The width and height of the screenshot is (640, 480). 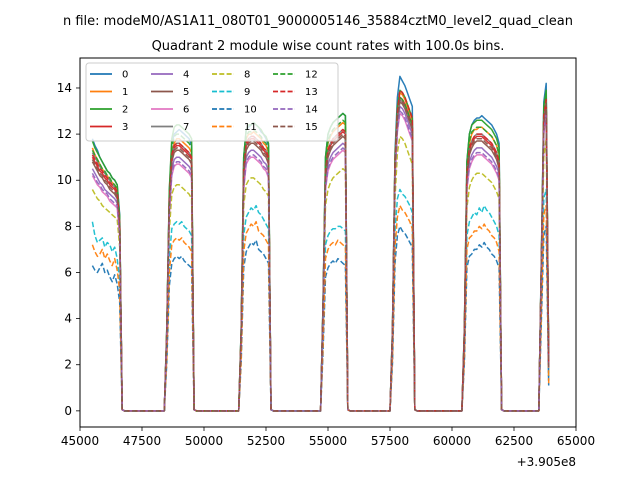 I want to click on x-tick-label: 52500, so click(x=266, y=441).